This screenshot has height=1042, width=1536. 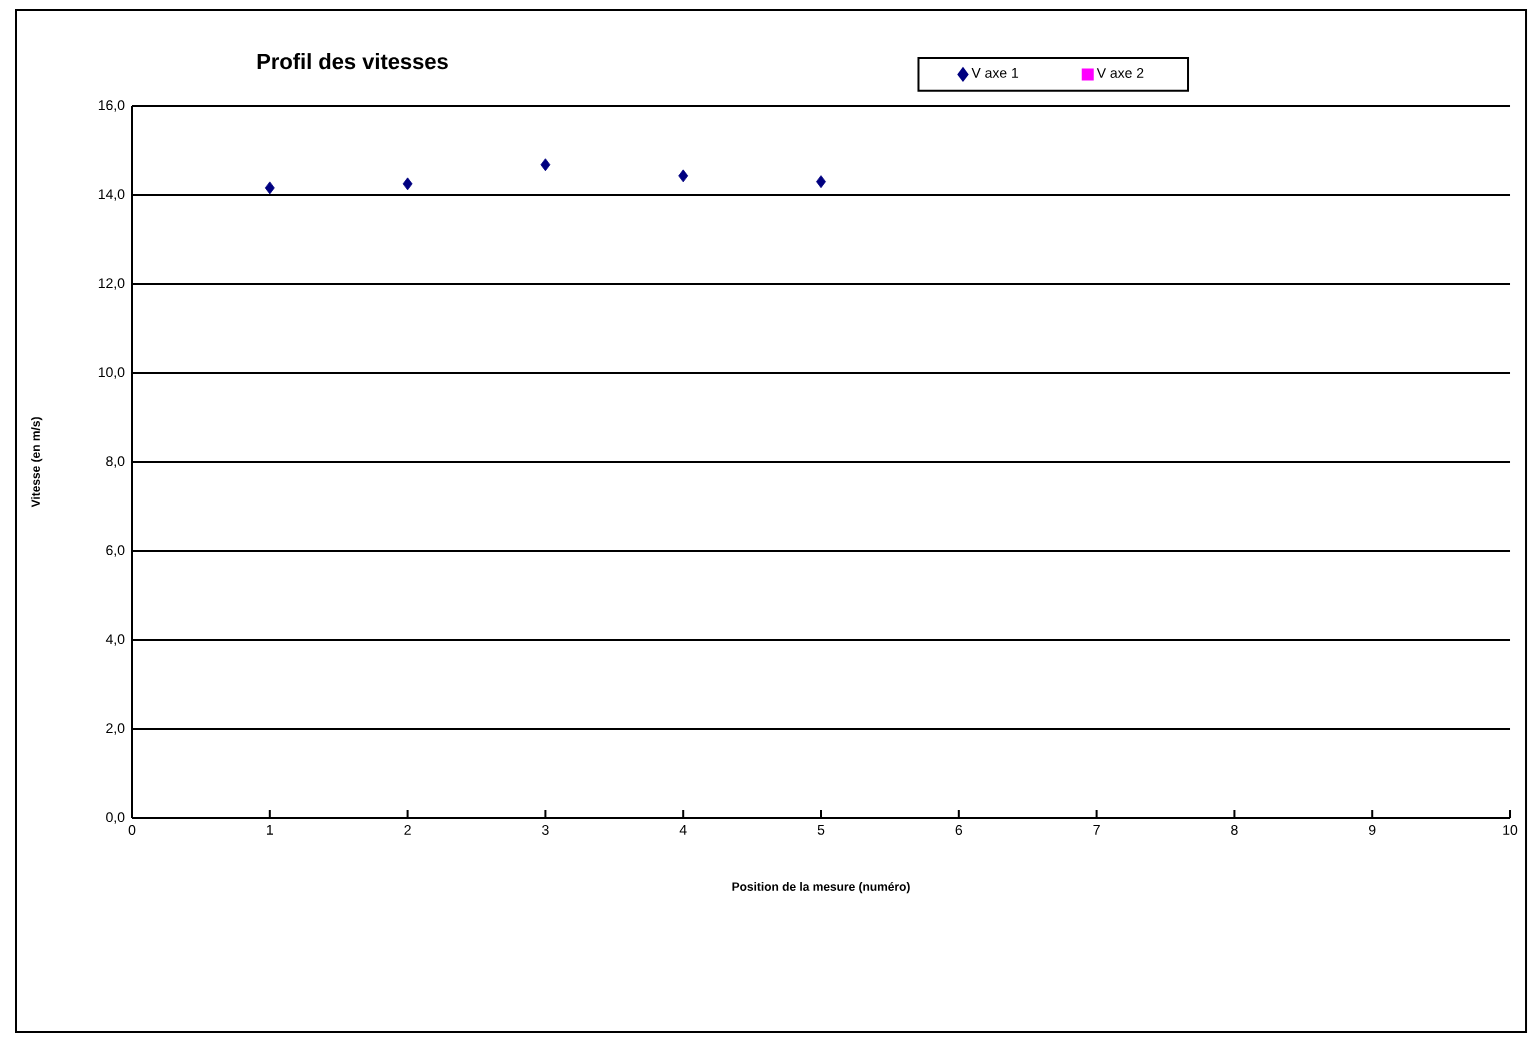 I want to click on chart-title: Profil des vitesses, so click(x=352, y=61).